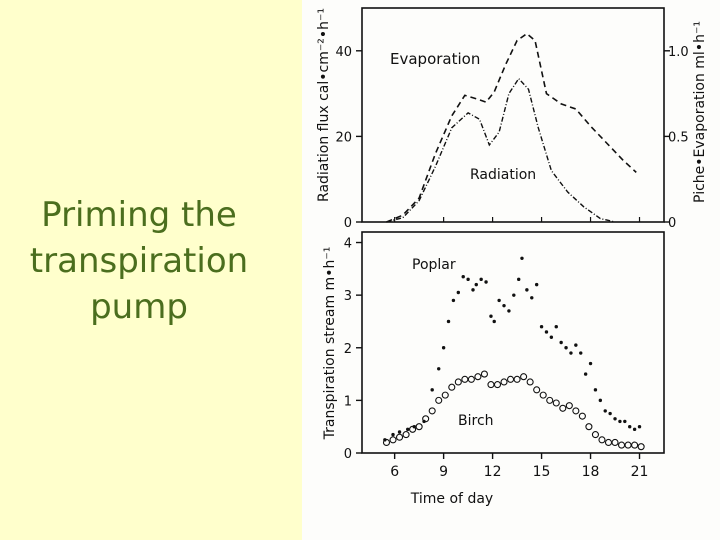 The width and height of the screenshot is (720, 540). Describe the element at coordinates (139, 307) in the screenshot. I see `slide-title-line-3: pump` at that location.